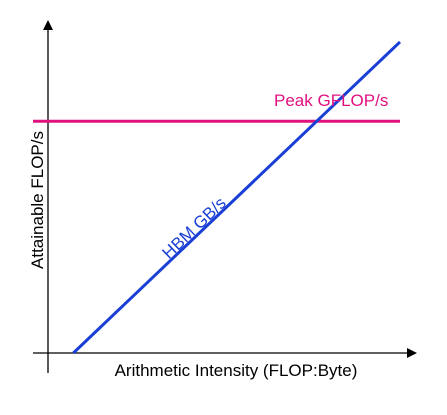 This screenshot has height=415, width=447. What do you see at coordinates (236, 370) in the screenshot?
I see `x-axis-label: Arithmetic Intensity (FLOP:Byte)` at bounding box center [236, 370].